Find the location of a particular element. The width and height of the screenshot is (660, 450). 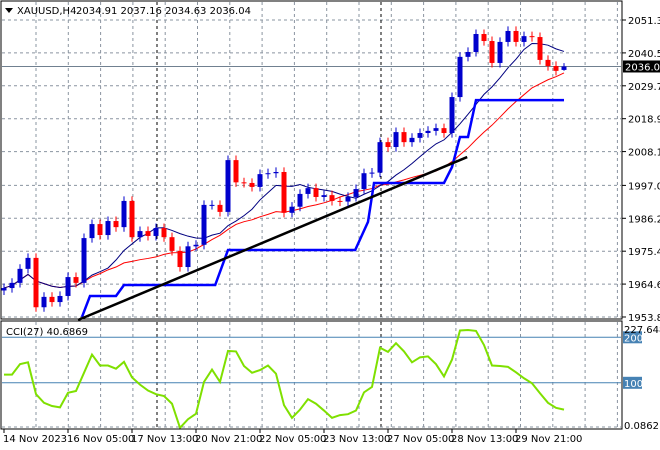

price-tick-label: 1997.00 is located at coordinates (644, 186).